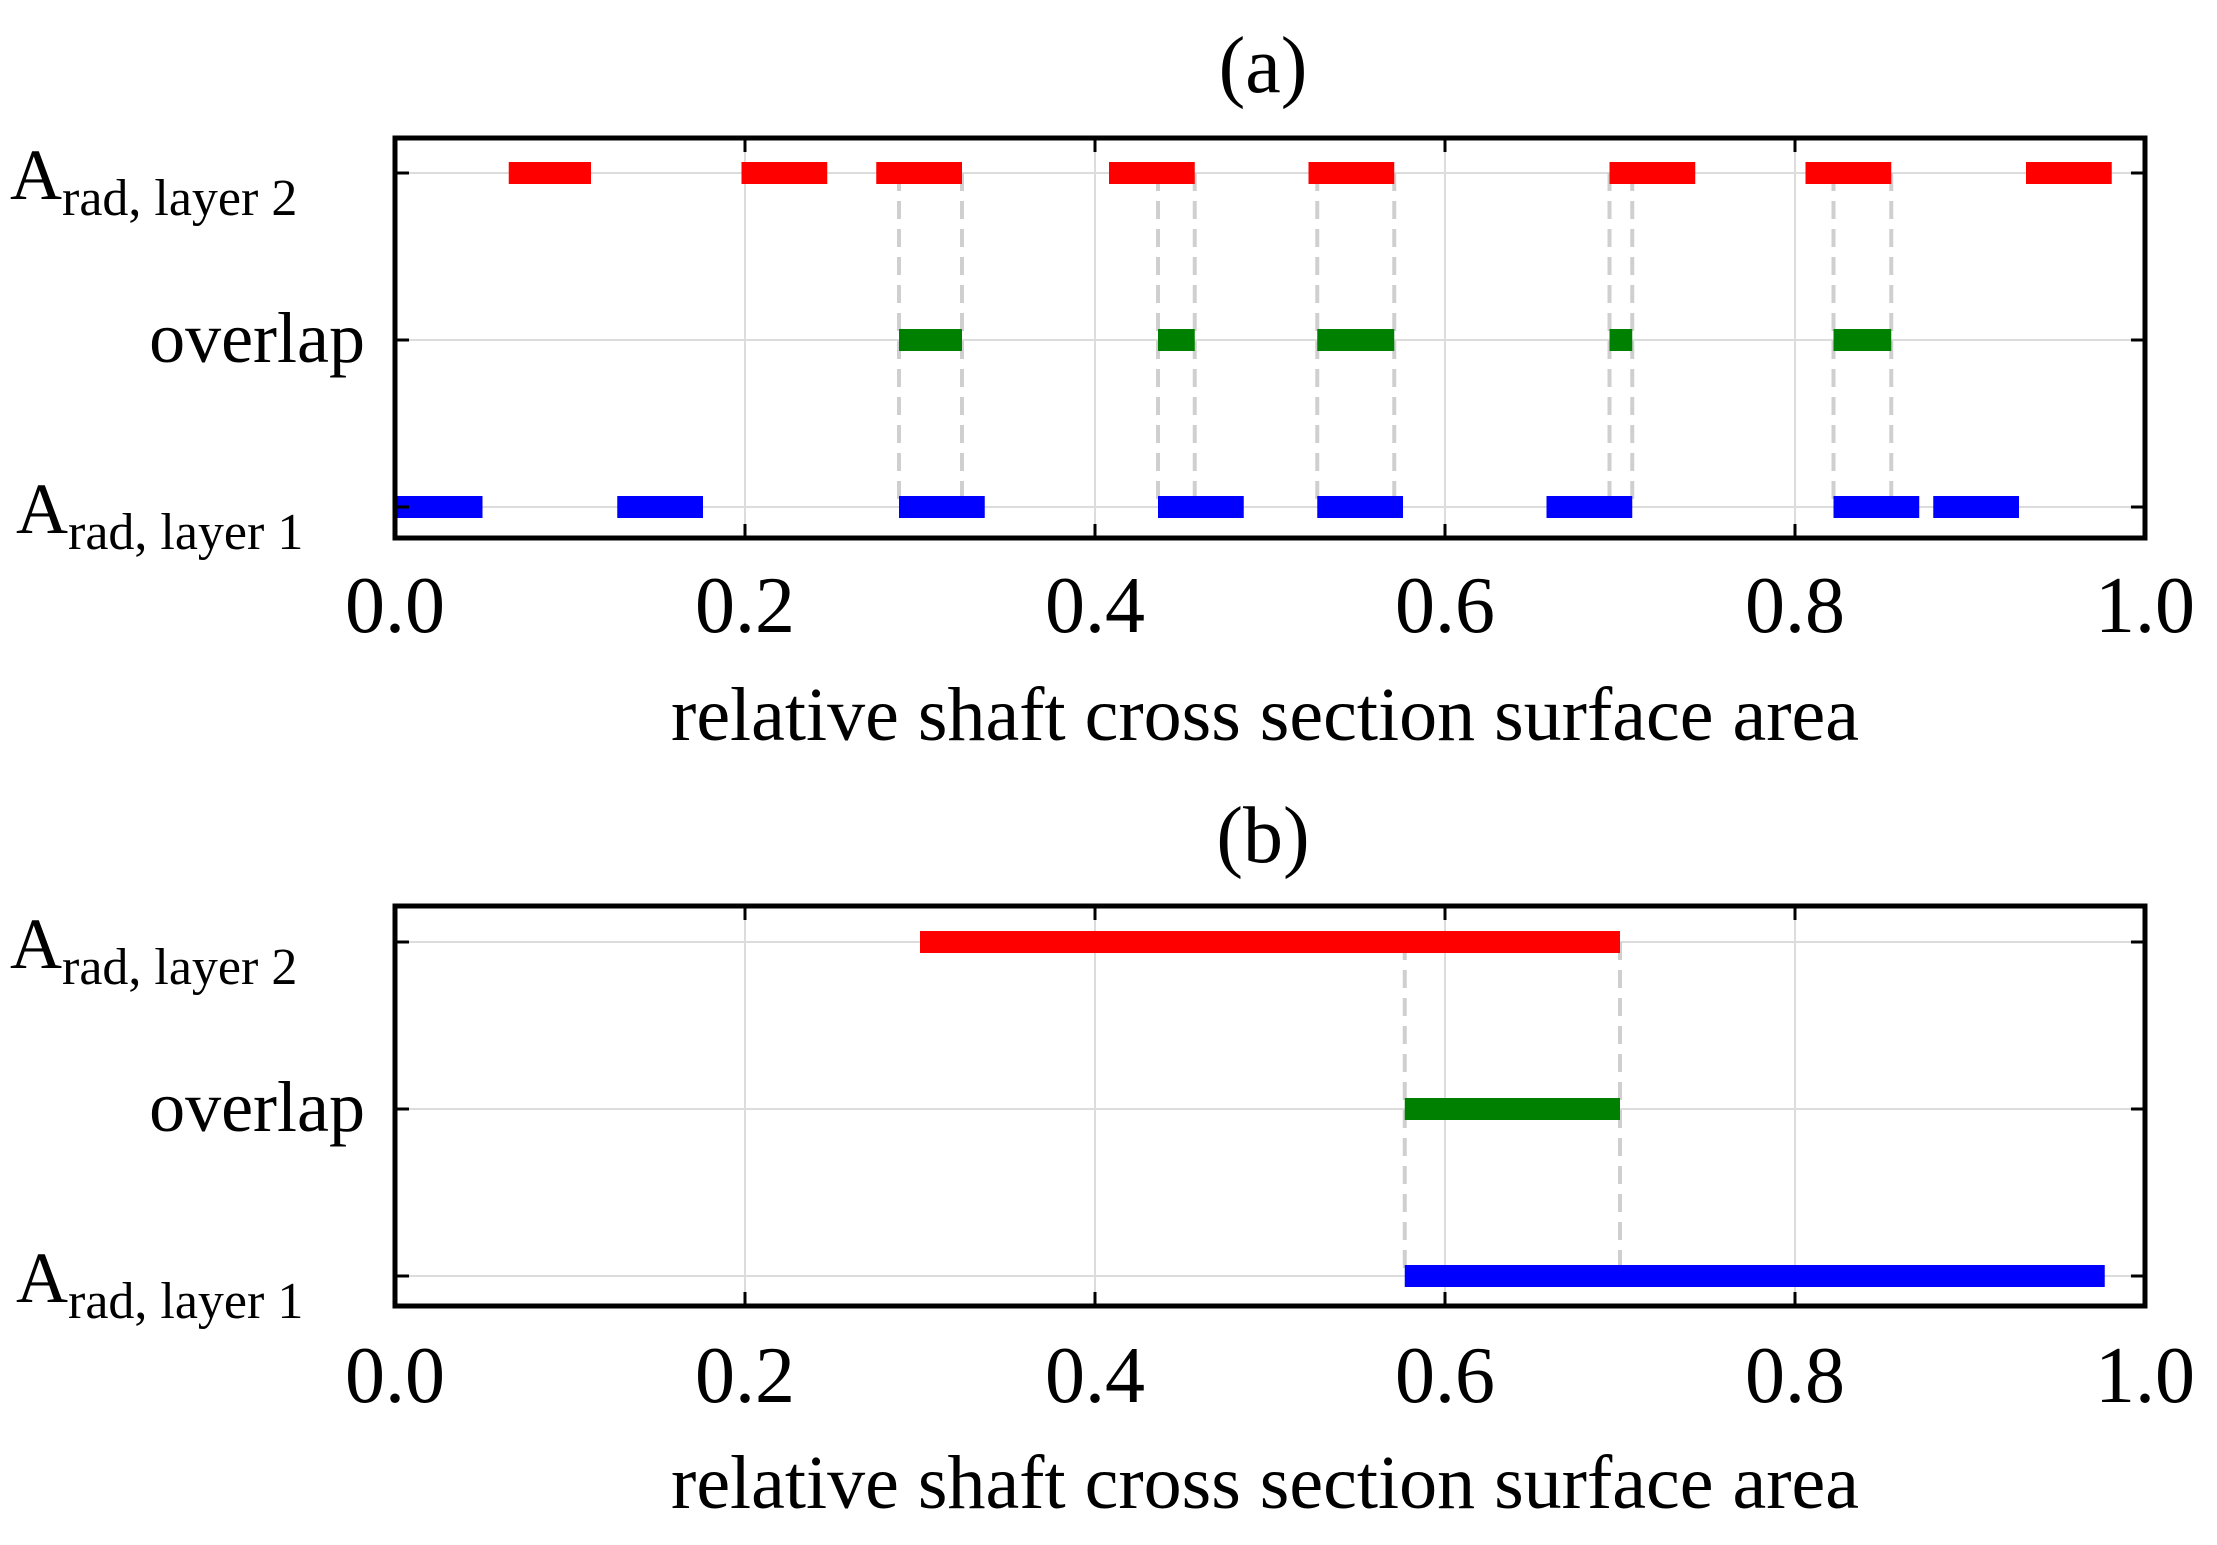 Image resolution: width=2217 pixels, height=1545 pixels. I want to click on panel-a-x-tick-labels: 0.0 0.2 0.4 0.6 0.8 1.0, so click(1270, 606).